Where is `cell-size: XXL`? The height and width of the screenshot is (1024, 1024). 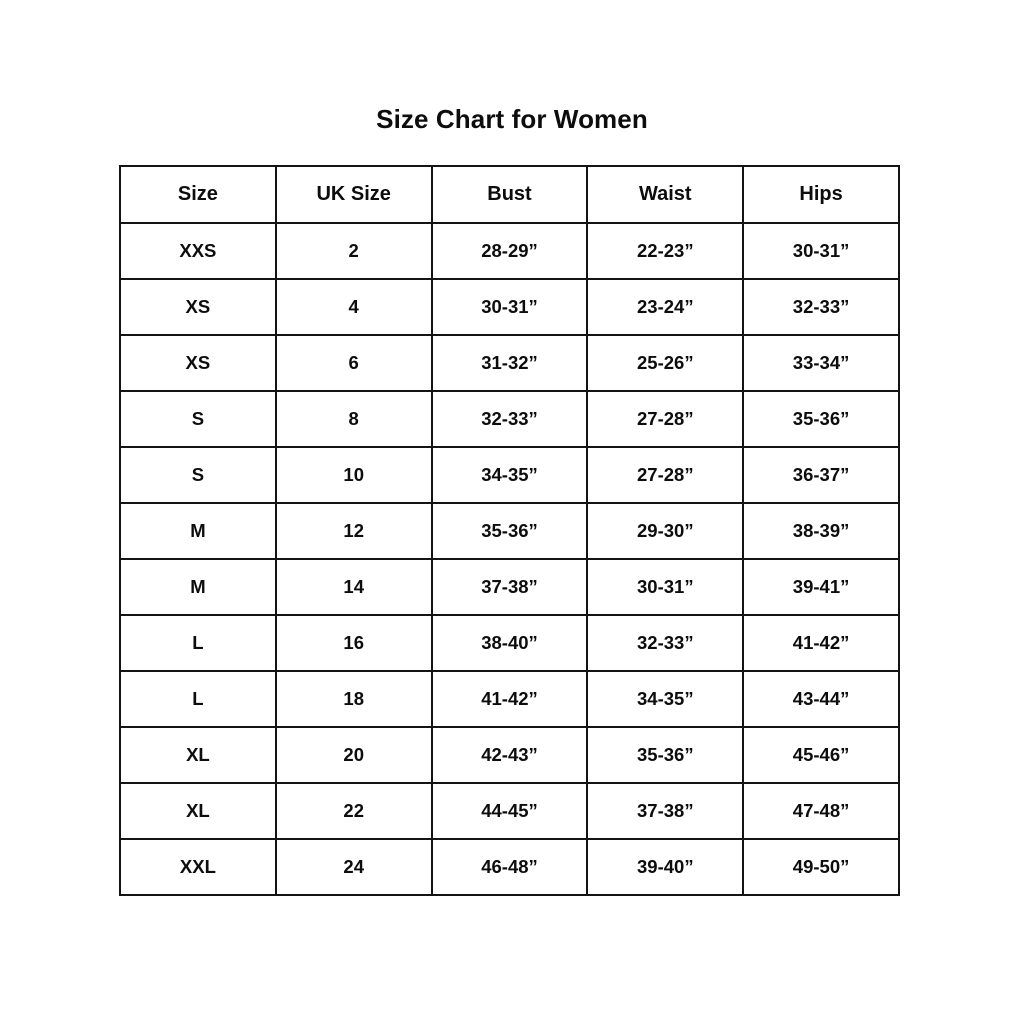
cell-size: XXL is located at coordinates (198, 867).